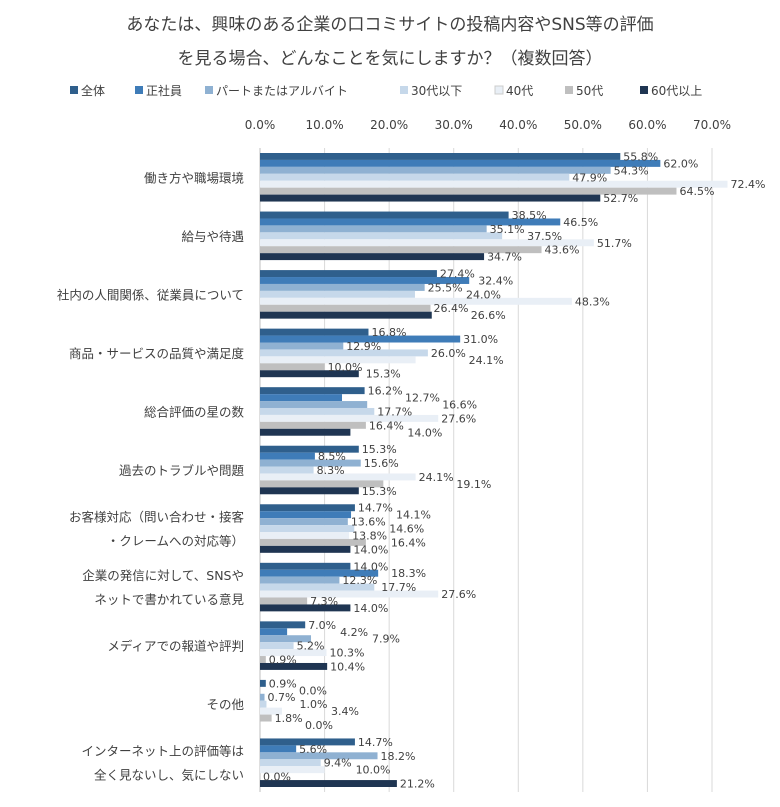 The image size is (780, 807). What do you see at coordinates (507, 229) in the screenshot?
I see `data-label: 35.1%` at bounding box center [507, 229].